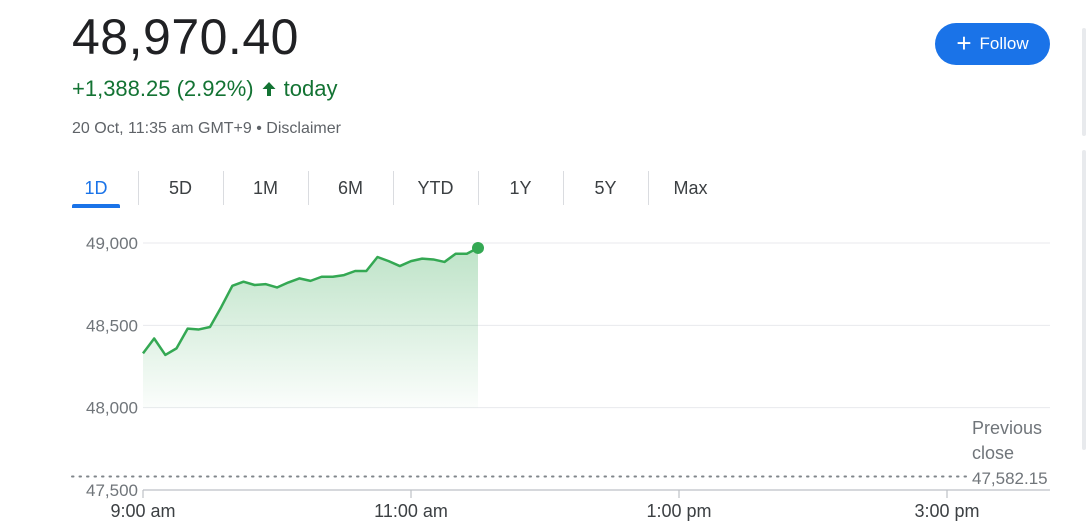  What do you see at coordinates (185, 37) in the screenshot?
I see `current-price: 48,970.40` at bounding box center [185, 37].